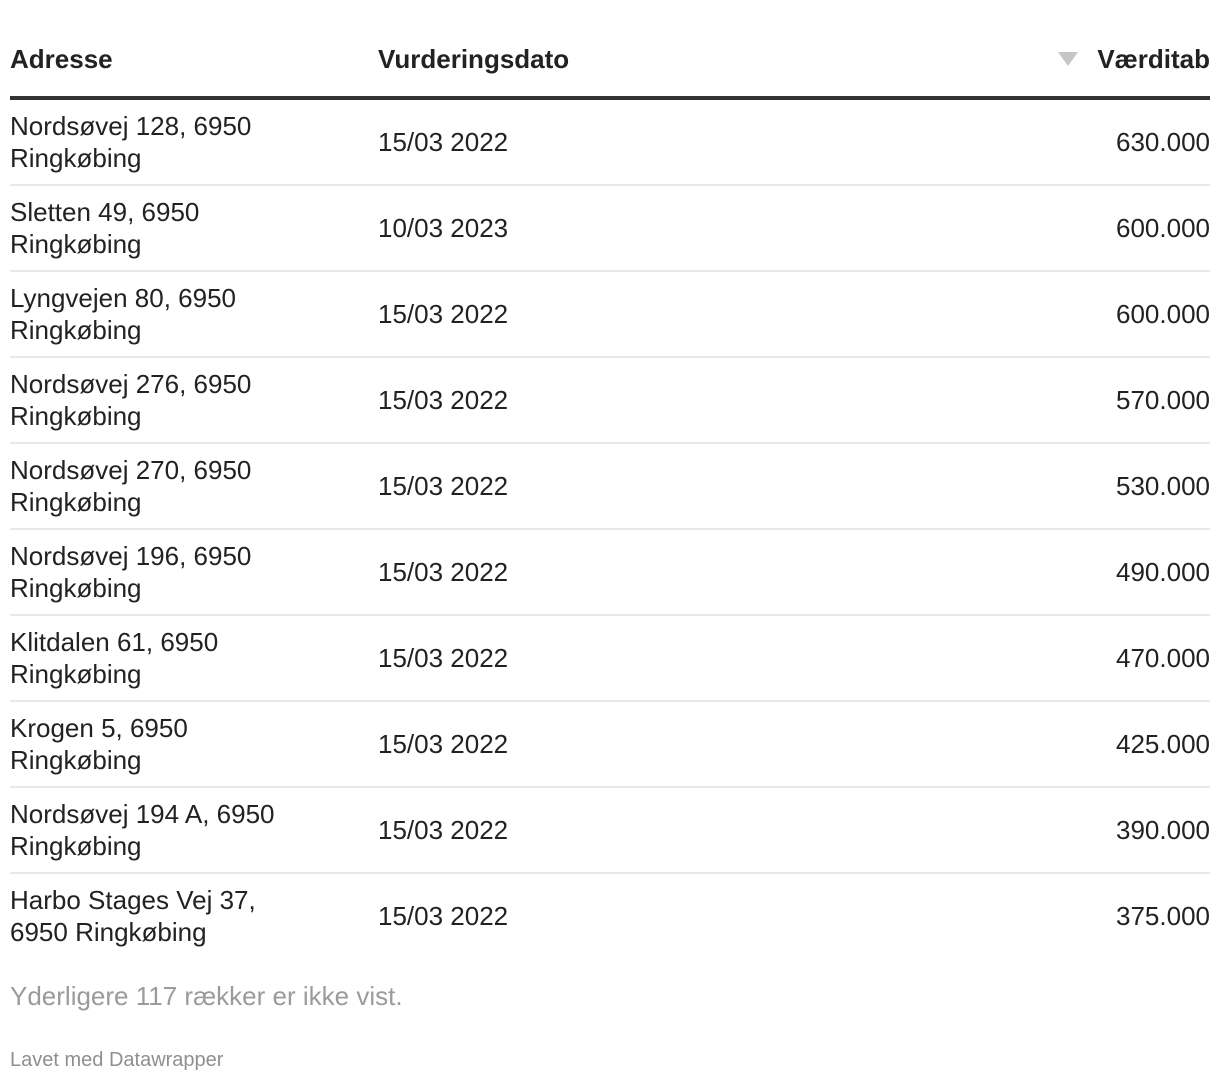  I want to click on address-cell: Klitdalen 61, 6950 Ringkøbing, so click(194, 658).